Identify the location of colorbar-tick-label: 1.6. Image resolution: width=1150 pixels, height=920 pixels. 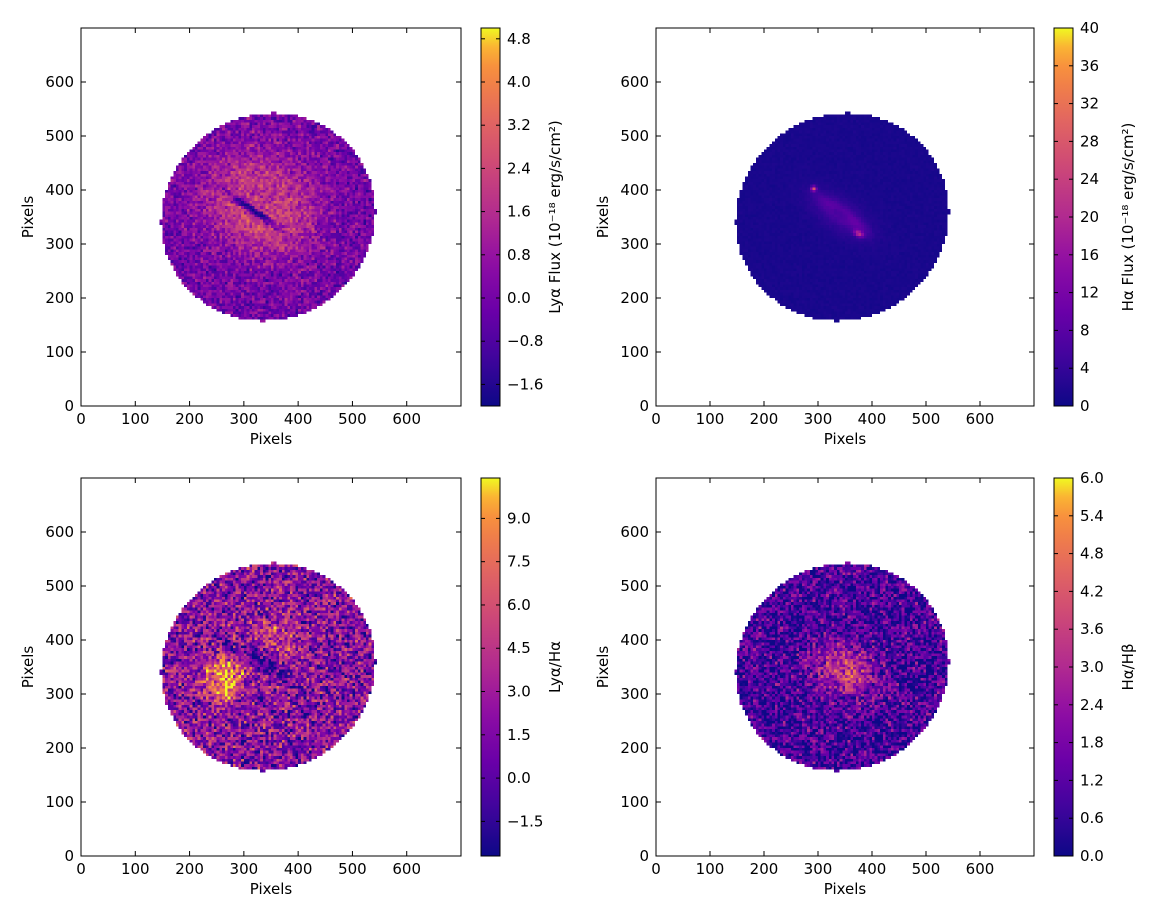
(519, 212).